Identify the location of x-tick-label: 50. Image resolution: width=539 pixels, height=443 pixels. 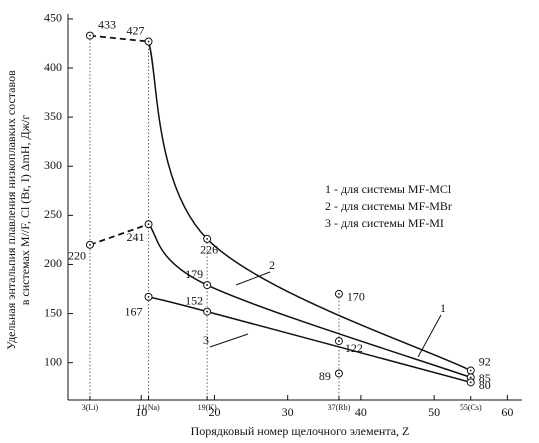
(434, 412).